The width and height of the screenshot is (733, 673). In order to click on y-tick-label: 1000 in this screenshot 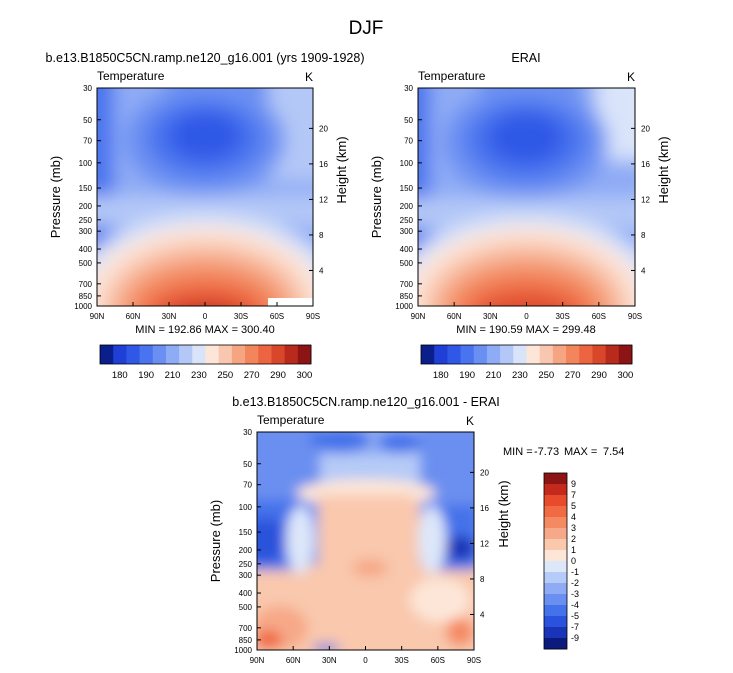, I will do `click(243, 650)`.